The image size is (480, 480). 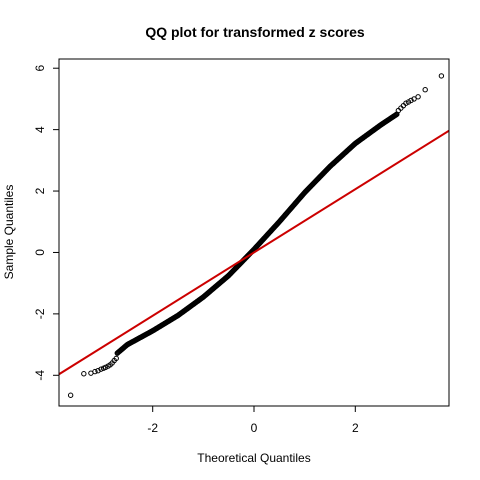 I want to click on x-tick-label: 2, so click(x=355, y=428).